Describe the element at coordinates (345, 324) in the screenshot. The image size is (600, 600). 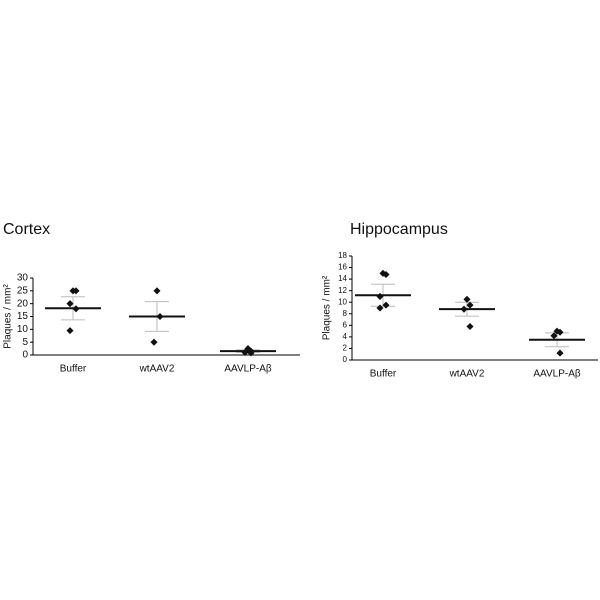
I see `y-tick-label: 6` at that location.